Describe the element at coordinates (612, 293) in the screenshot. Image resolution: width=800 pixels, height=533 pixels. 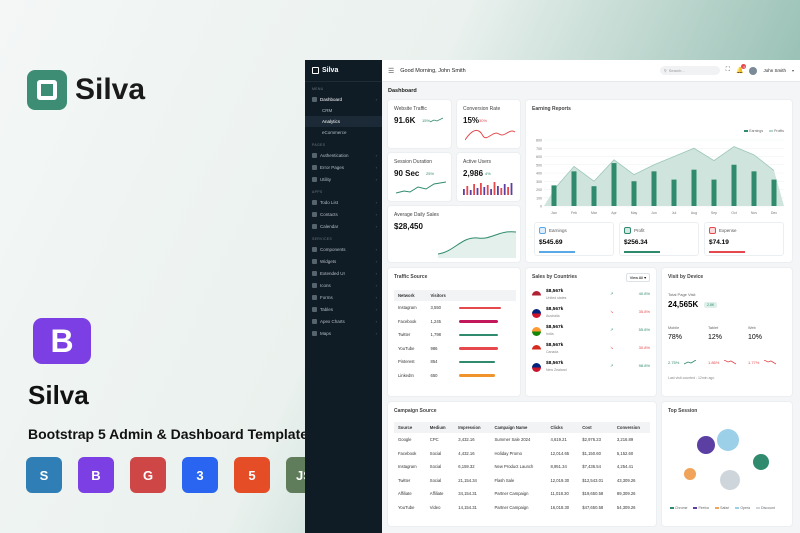
I see `arrow-up-icon: ↗` at that location.